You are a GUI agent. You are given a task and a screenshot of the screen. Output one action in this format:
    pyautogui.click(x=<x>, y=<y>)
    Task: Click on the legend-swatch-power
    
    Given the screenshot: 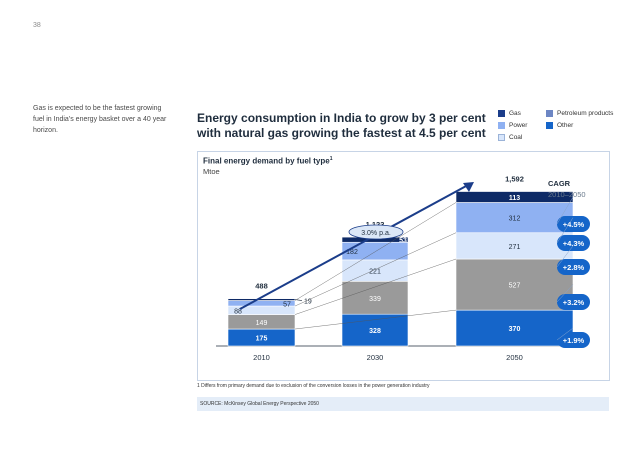 What is the action you would take?
    pyautogui.click(x=501, y=125)
    